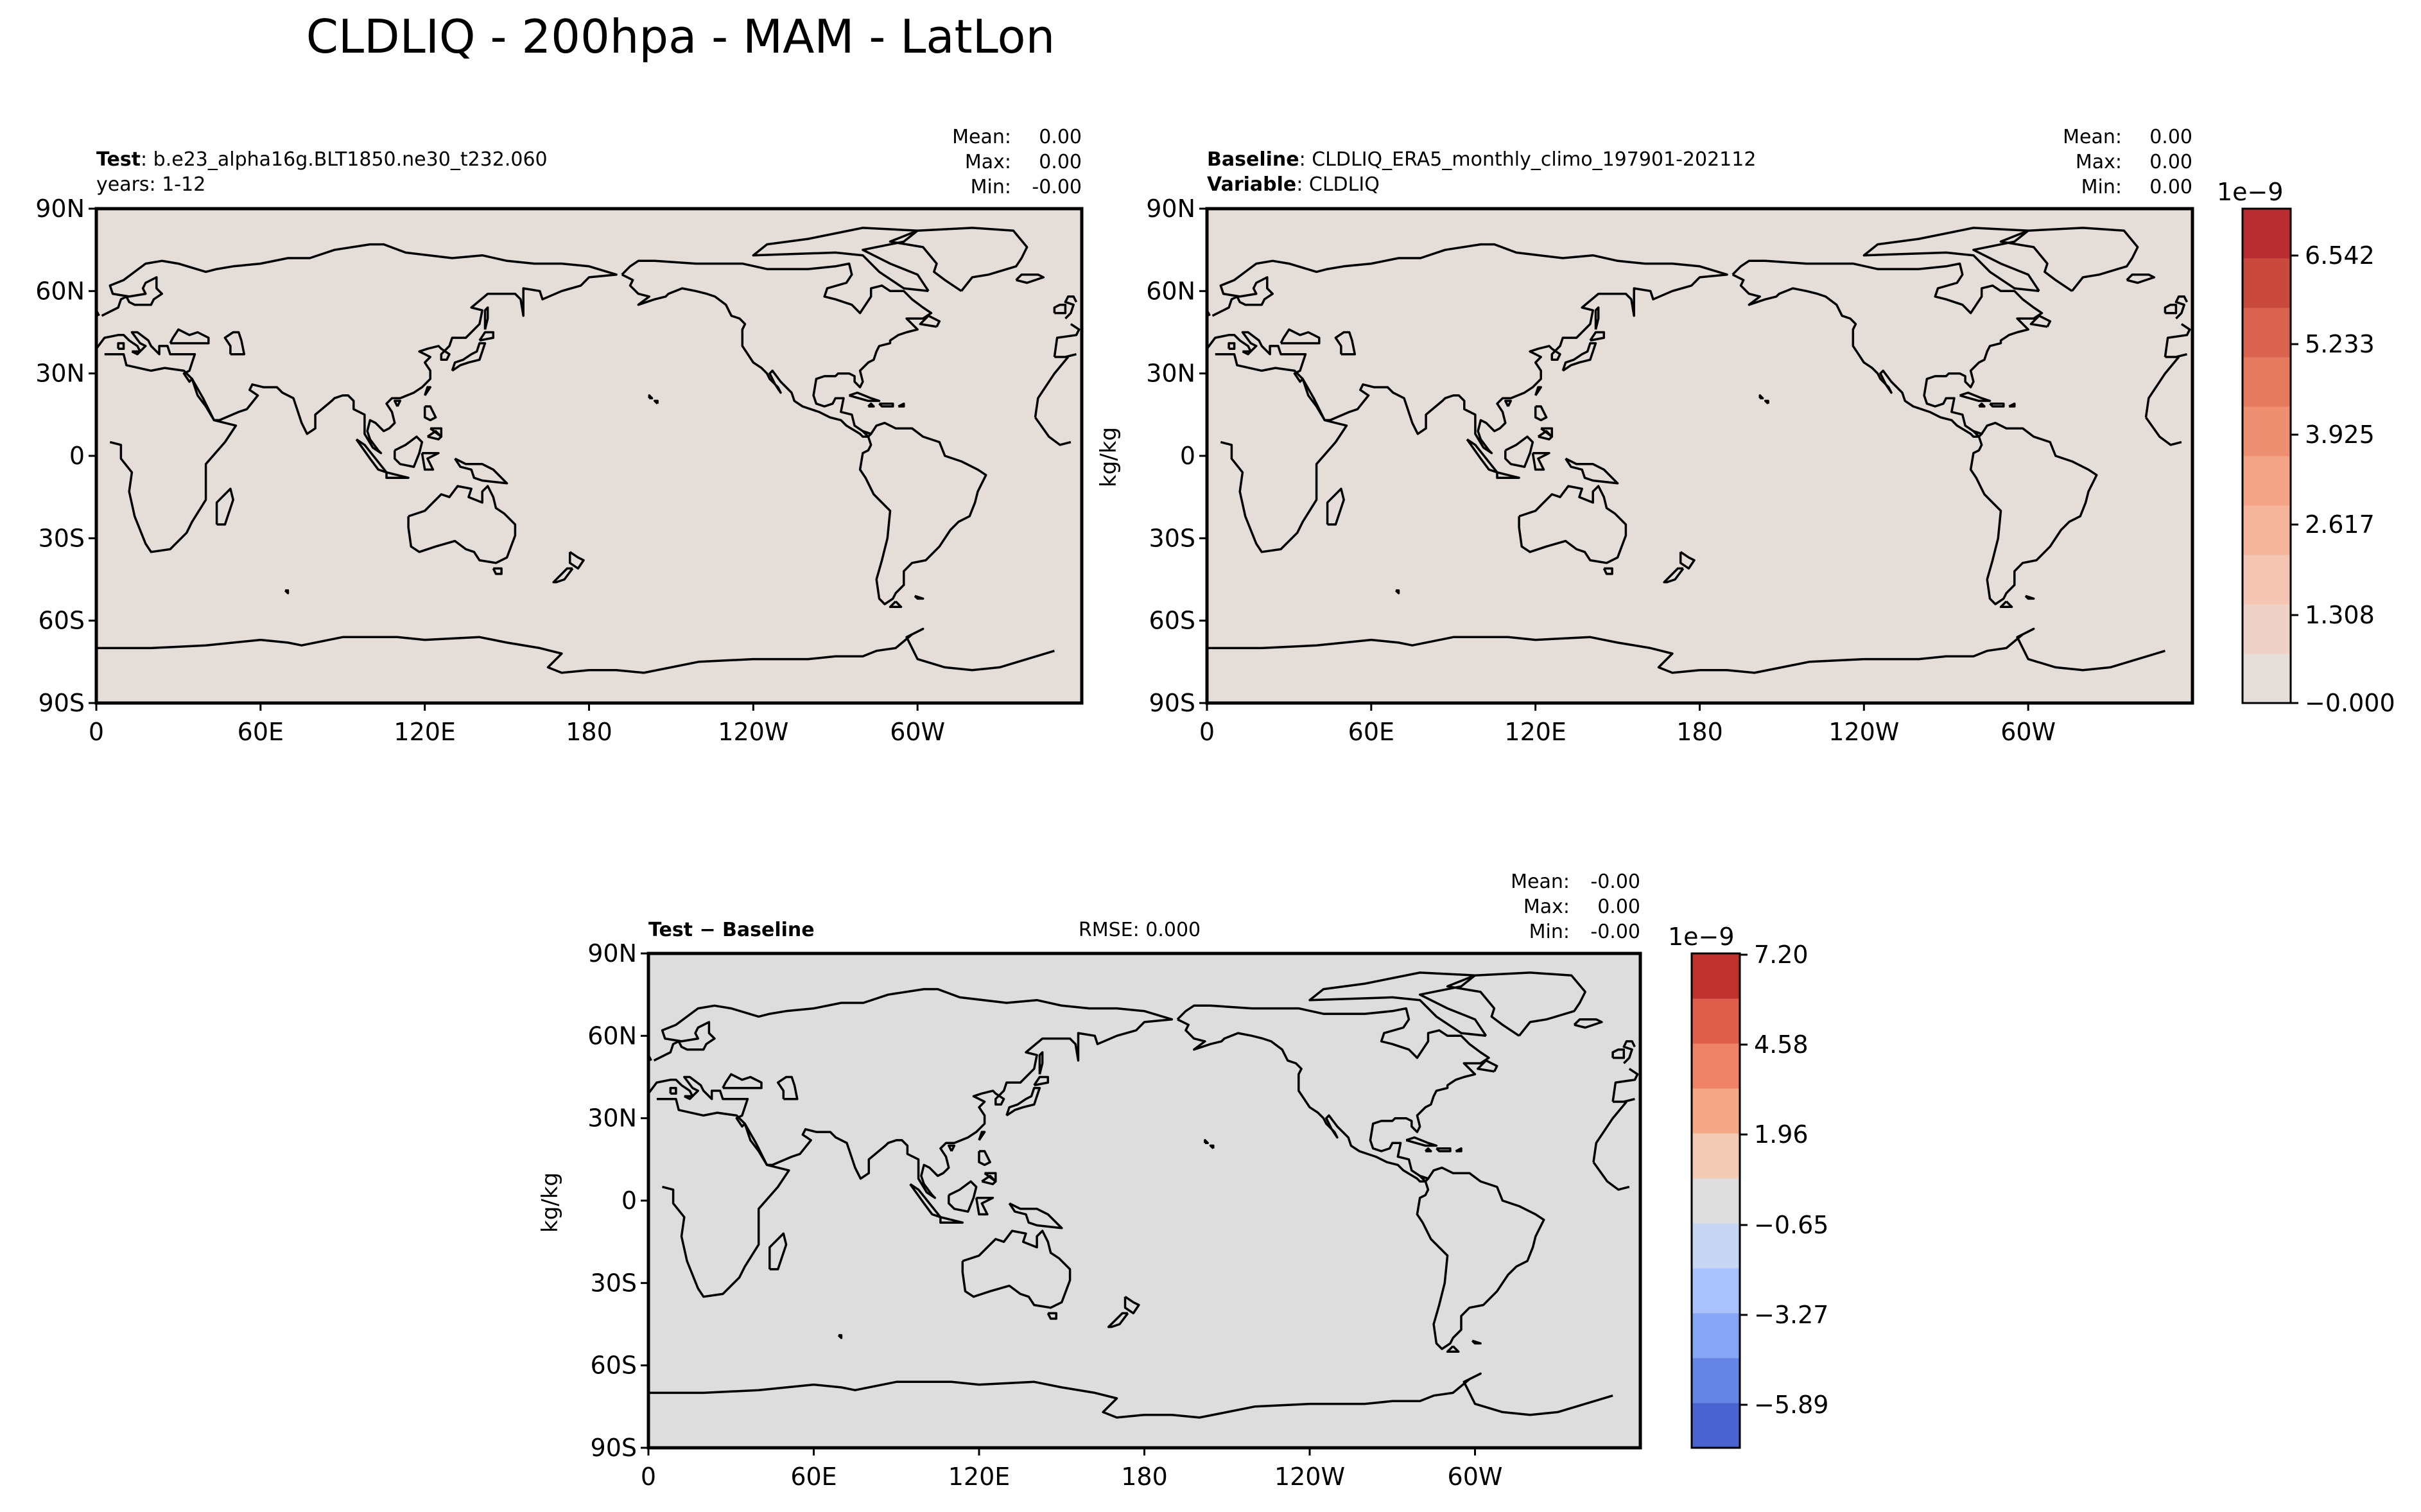  I want to click on diff-lon-ticks: 0 60E 120E 180 120W 60W, so click(1072, 1469).